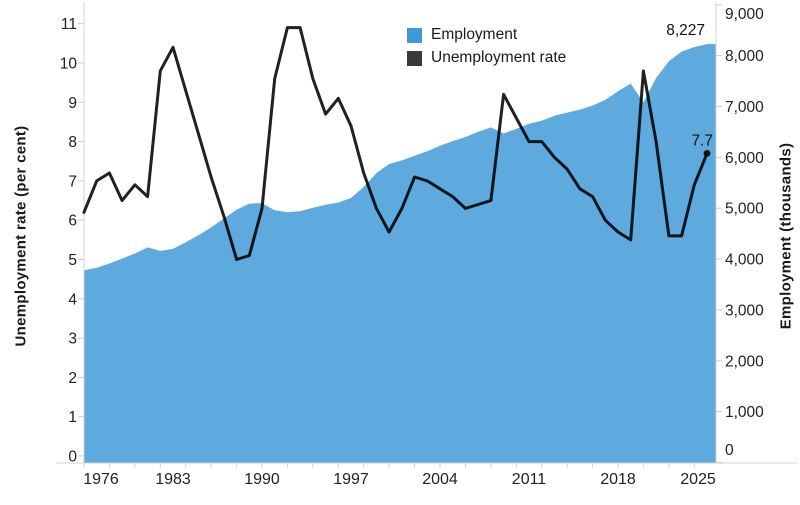  Describe the element at coordinates (72, 378) in the screenshot. I see `left-axis-tick-label: 2` at that location.